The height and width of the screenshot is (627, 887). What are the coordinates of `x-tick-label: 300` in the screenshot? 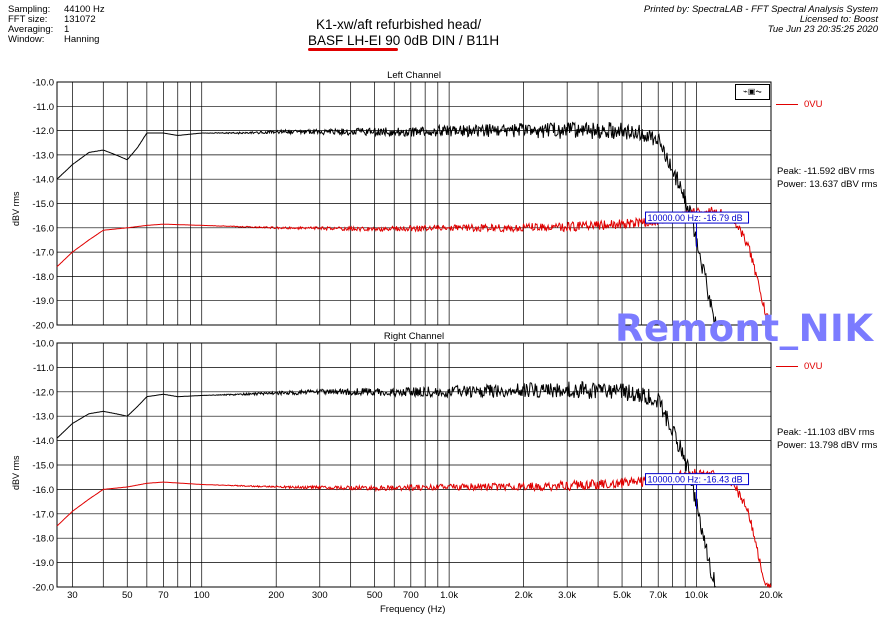 It's located at (320, 595).